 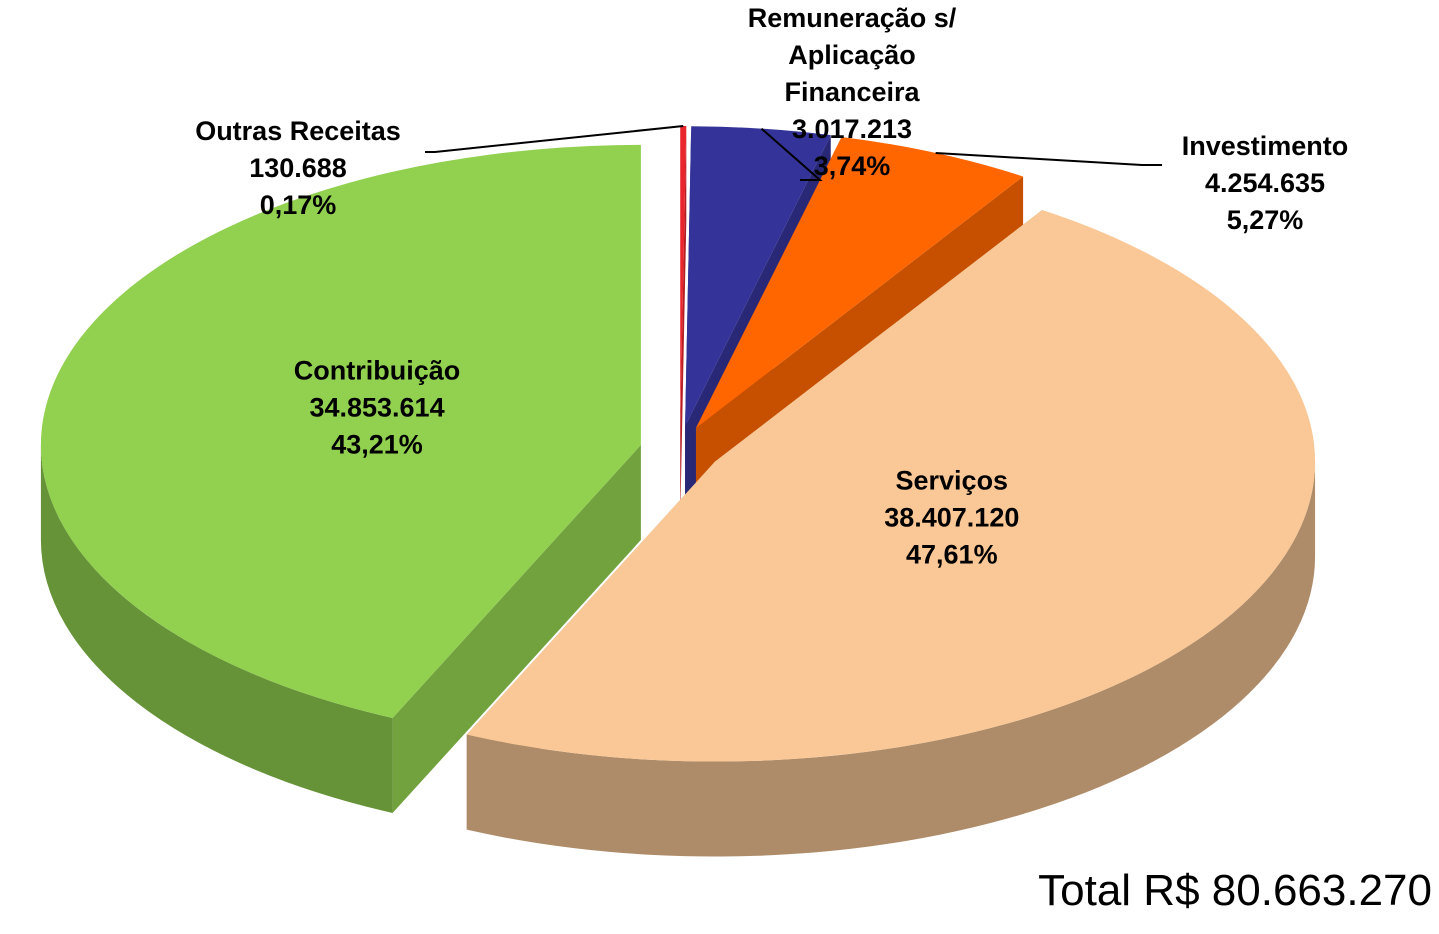 I want to click on value-label: 34.853.614, so click(x=376, y=407).